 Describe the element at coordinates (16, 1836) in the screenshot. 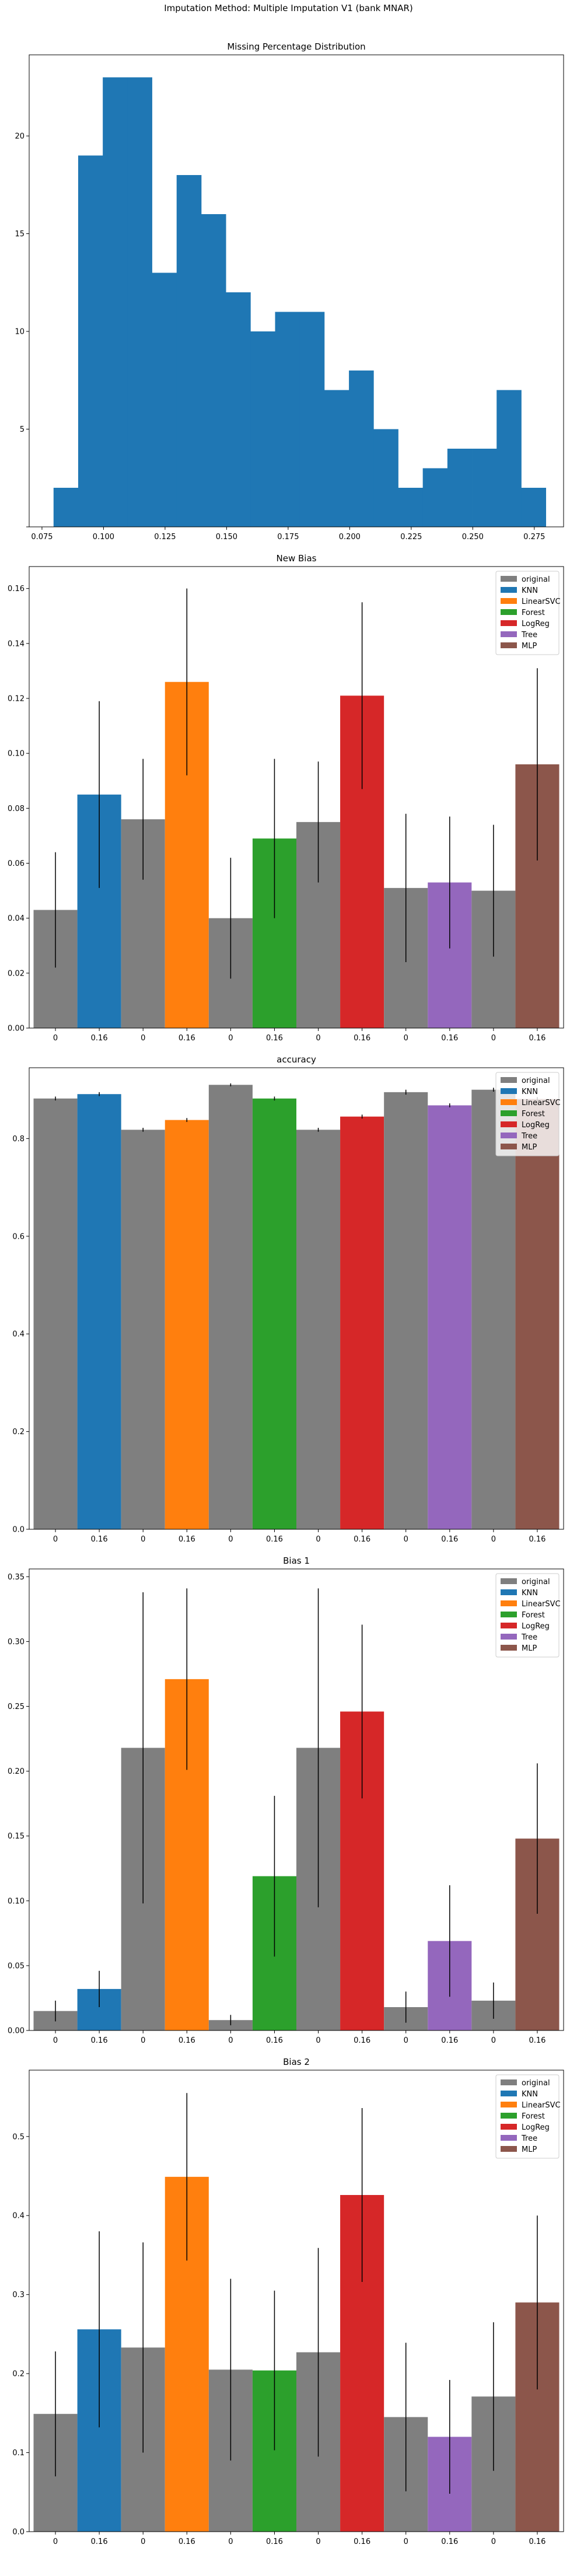

I see `y-tick-label: 0.15` at that location.